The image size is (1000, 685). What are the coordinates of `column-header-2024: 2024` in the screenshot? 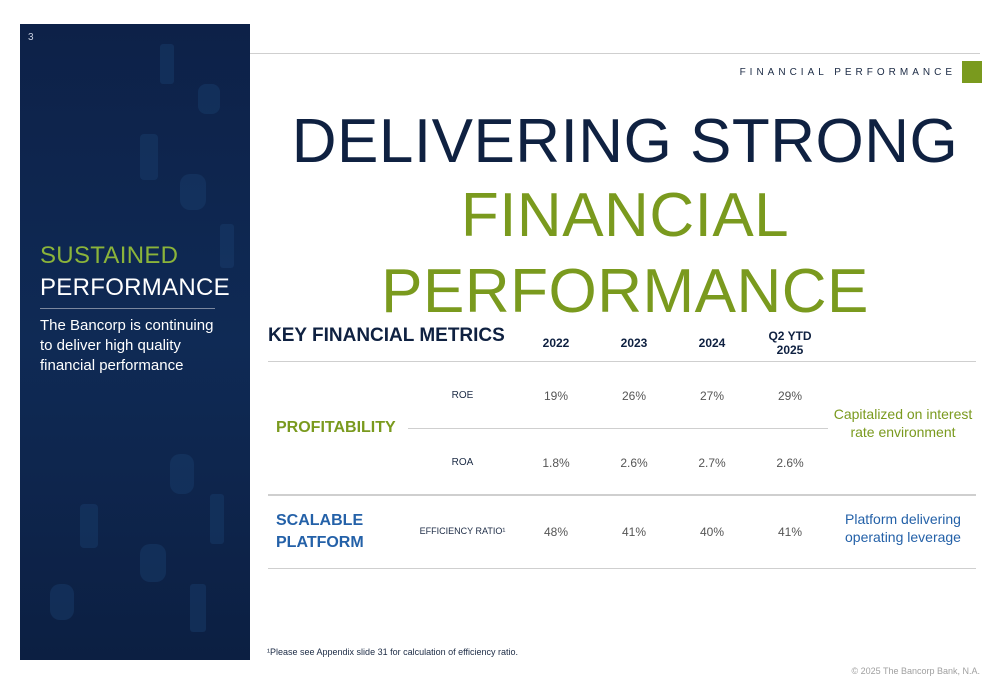 It's located at (712, 343).